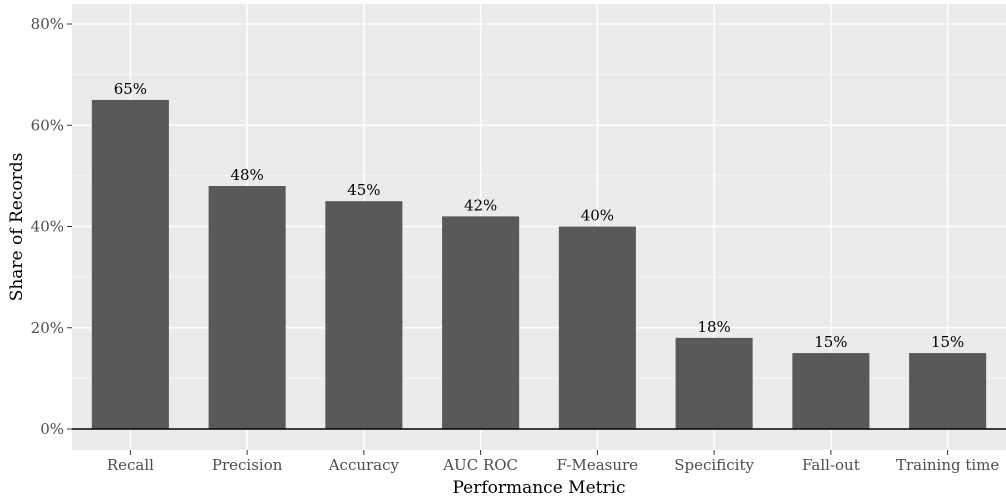  What do you see at coordinates (598, 465) in the screenshot?
I see `x-tick-label: F-Measure` at bounding box center [598, 465].